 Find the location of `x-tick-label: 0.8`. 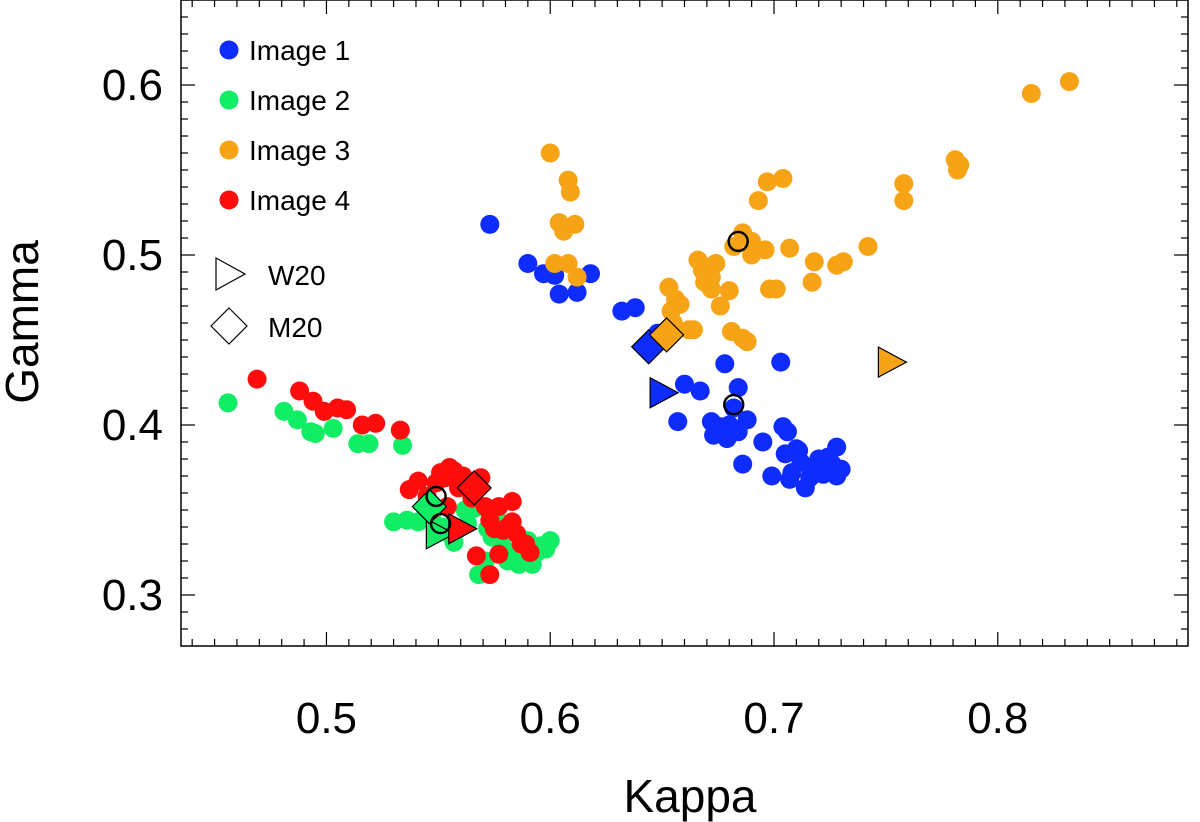

x-tick-label: 0.8 is located at coordinates (997, 718).